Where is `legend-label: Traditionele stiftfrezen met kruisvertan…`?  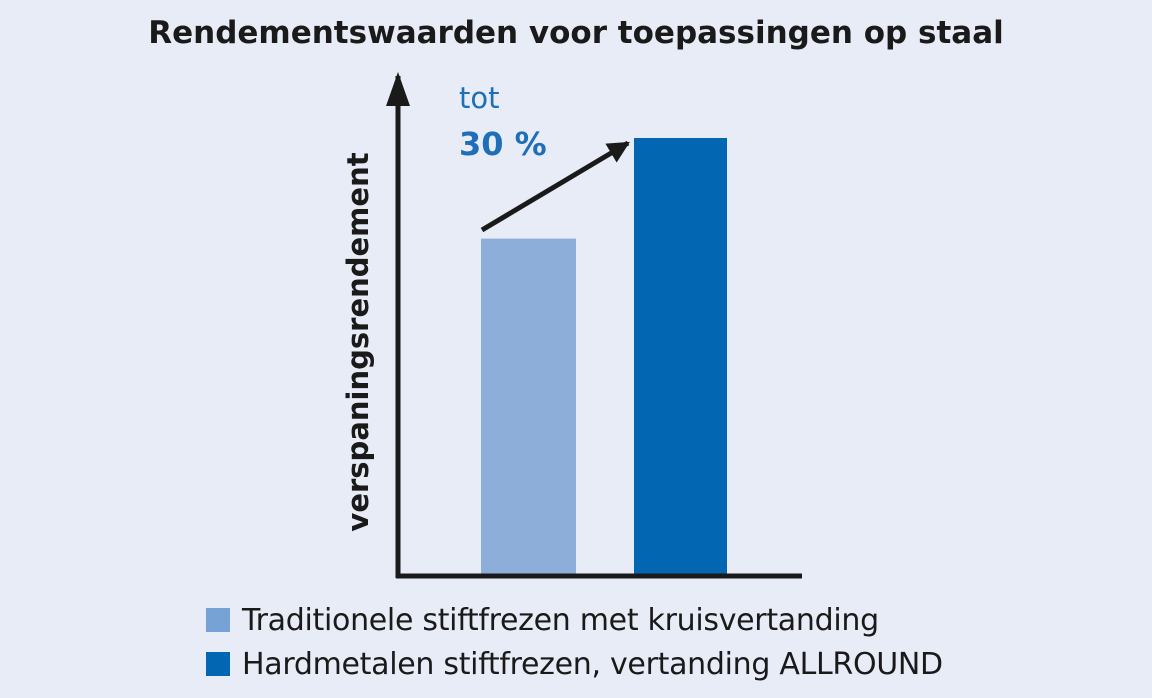 legend-label: Traditionele stiftfrezen met kruisvertan… is located at coordinates (560, 620).